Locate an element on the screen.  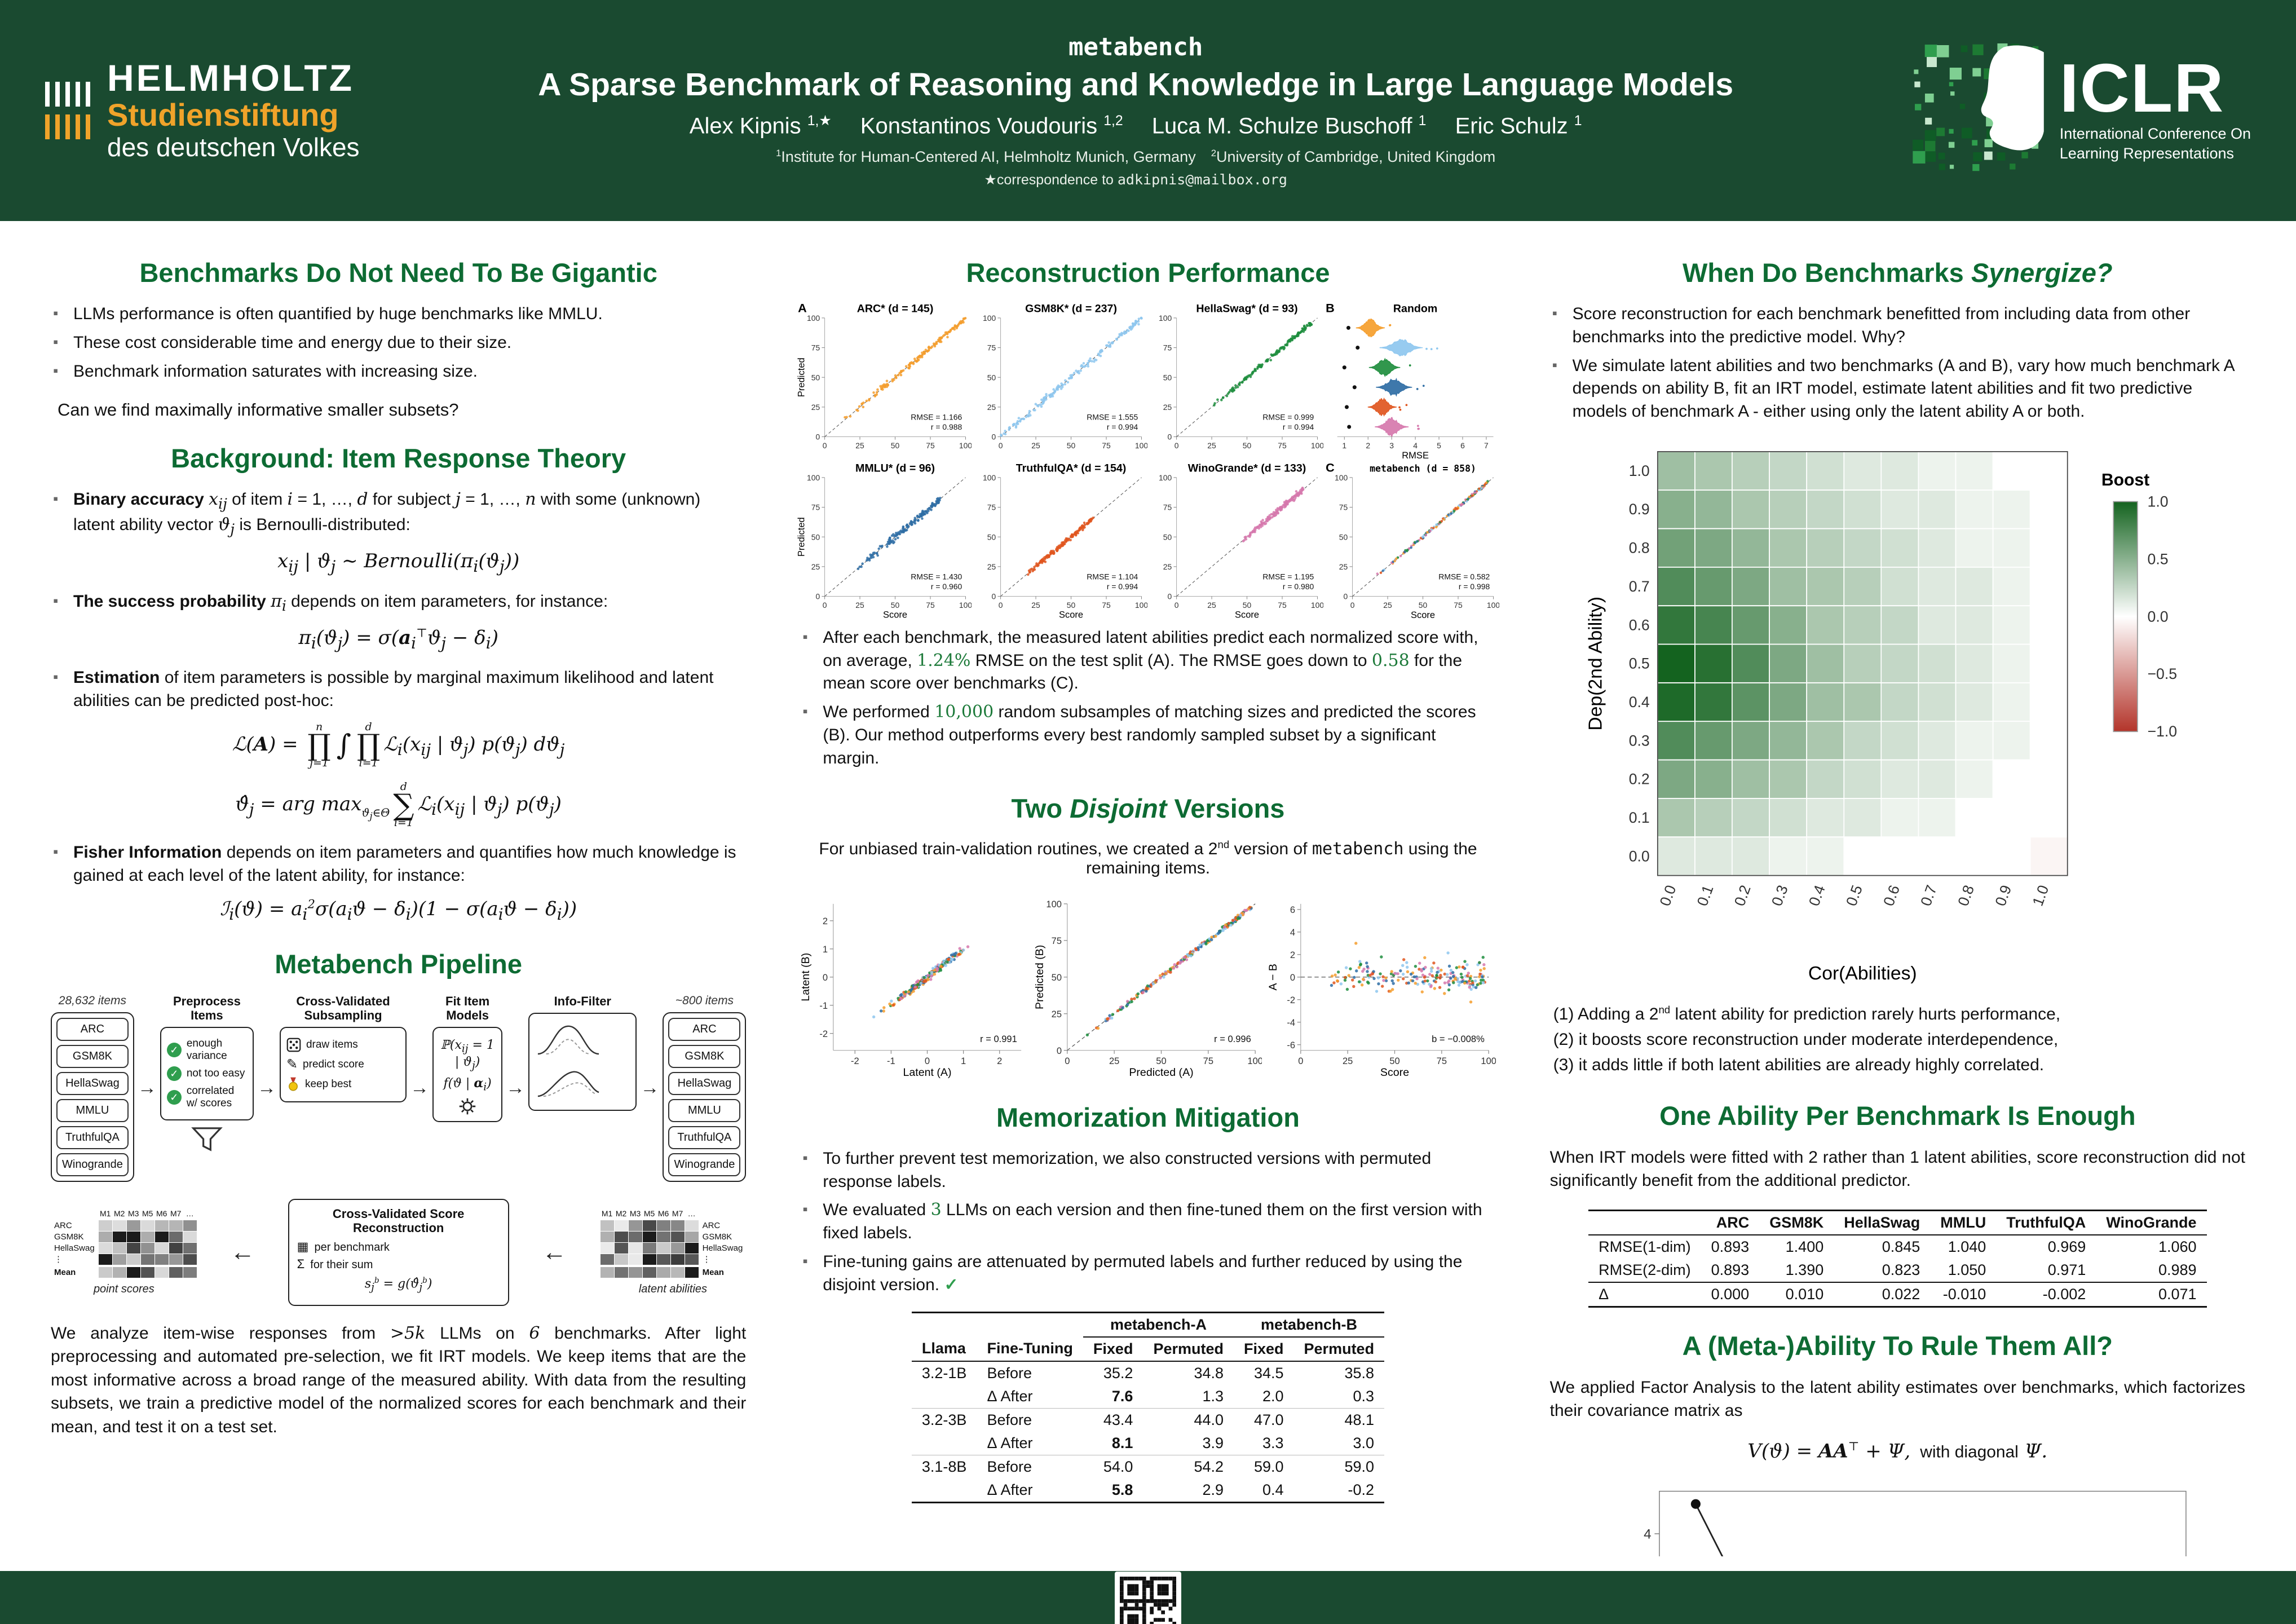
table-cell: 48.1 is located at coordinates (1339, 1419).